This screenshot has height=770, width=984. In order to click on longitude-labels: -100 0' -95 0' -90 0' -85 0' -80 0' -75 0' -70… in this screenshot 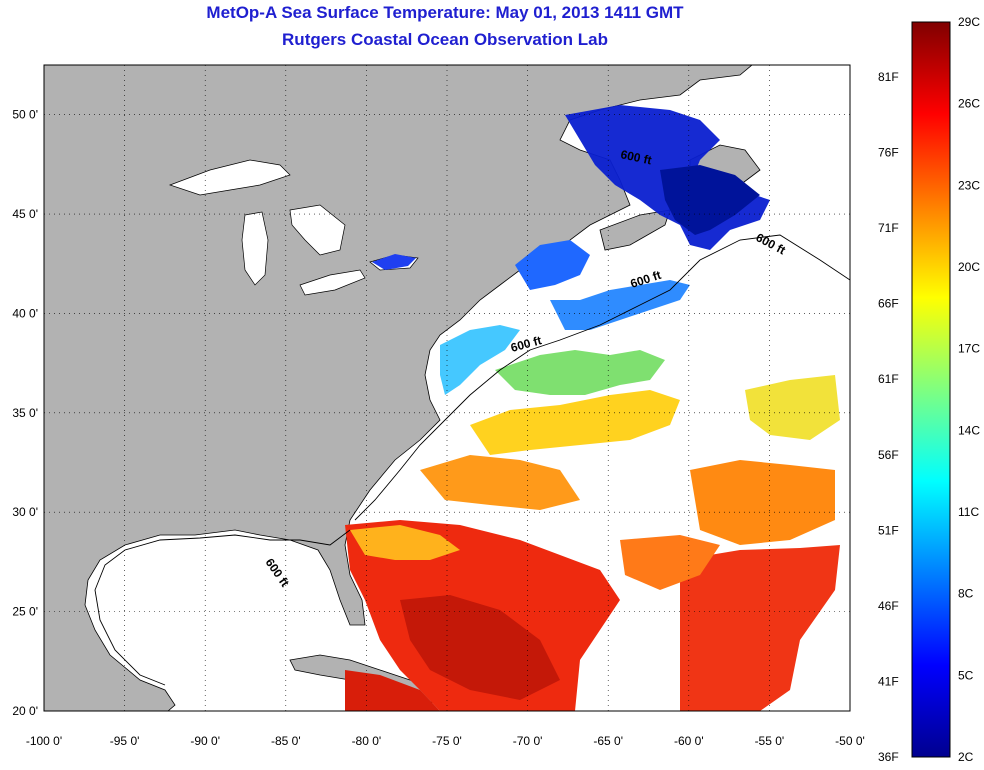, I will do `click(445, 741)`.